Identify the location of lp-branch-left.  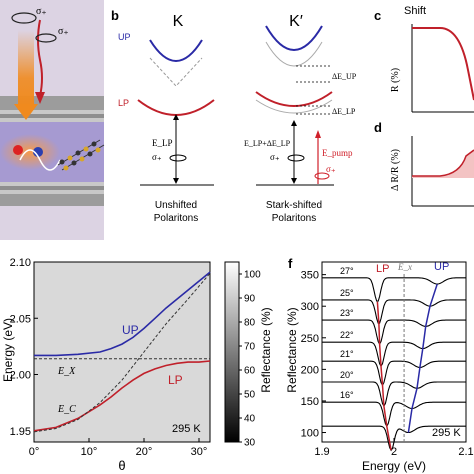
(176, 107).